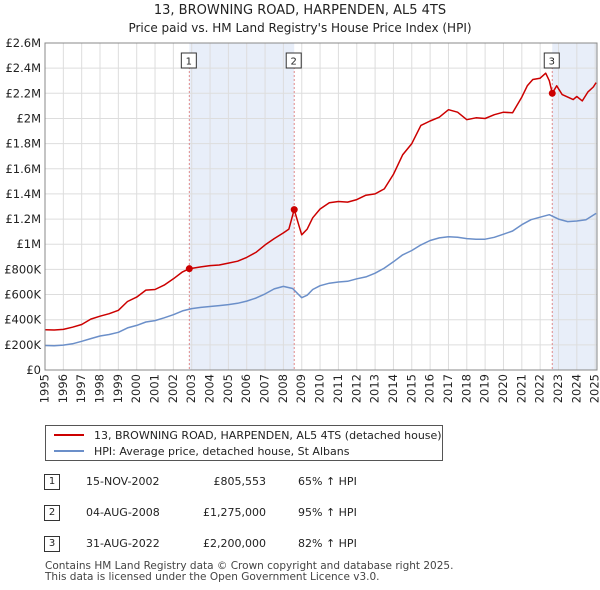 This screenshot has height=590, width=600. Describe the element at coordinates (22, 345) in the screenshot. I see `y-tick-label: £200K` at that location.